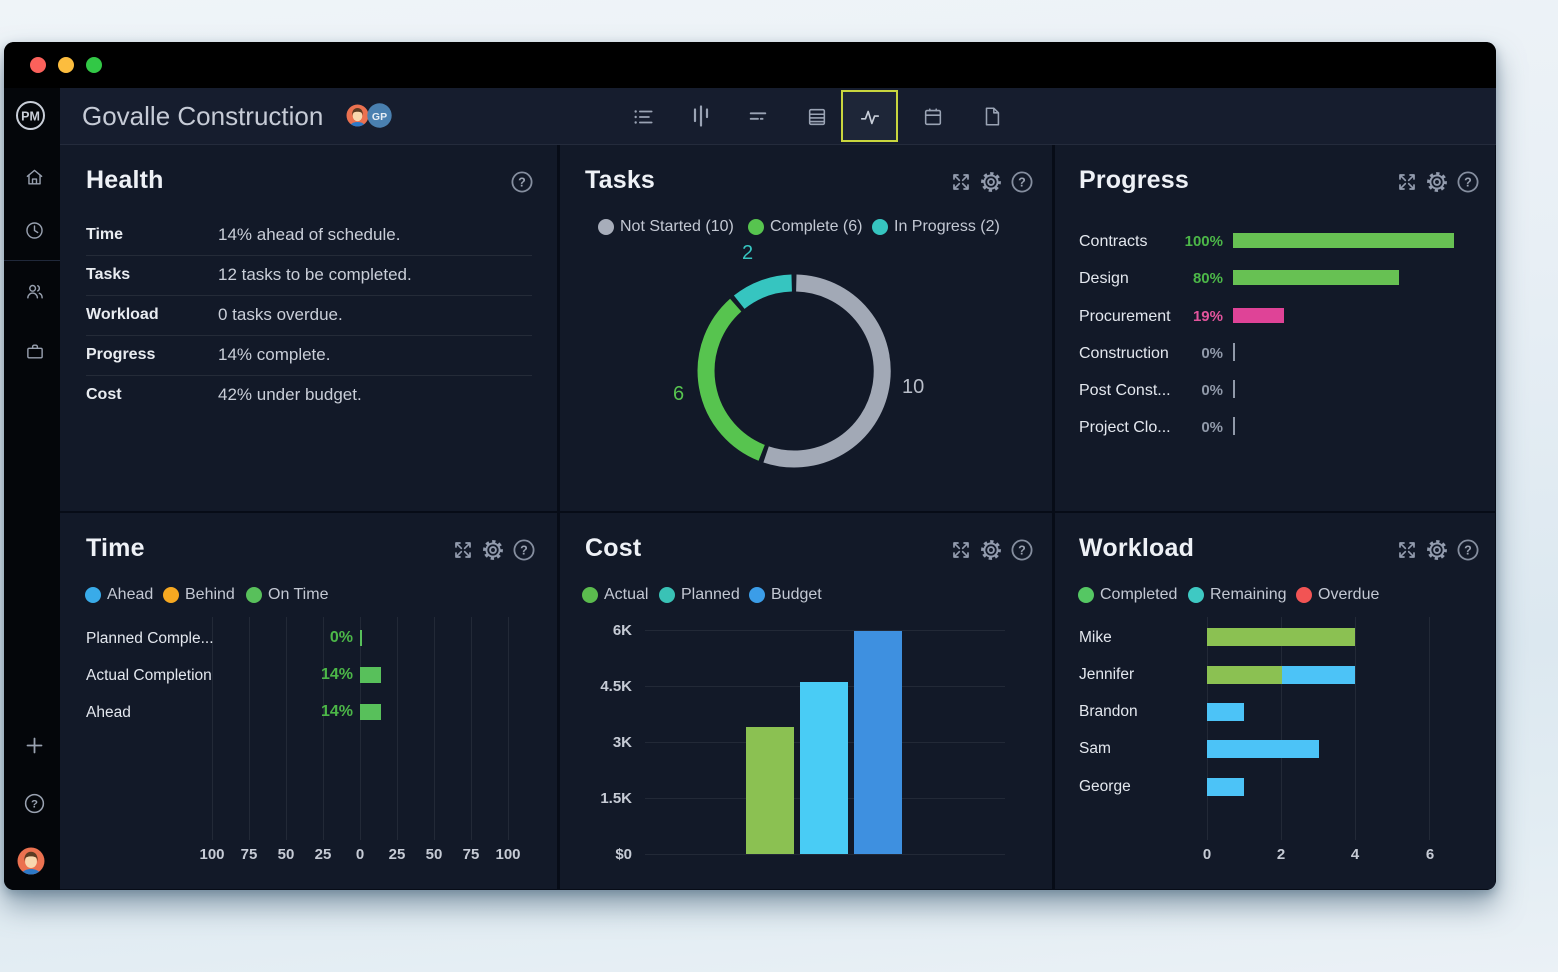 Image resolution: width=1558 pixels, height=972 pixels. Describe the element at coordinates (30, 117) in the screenshot. I see `svg-text: PM` at that location.